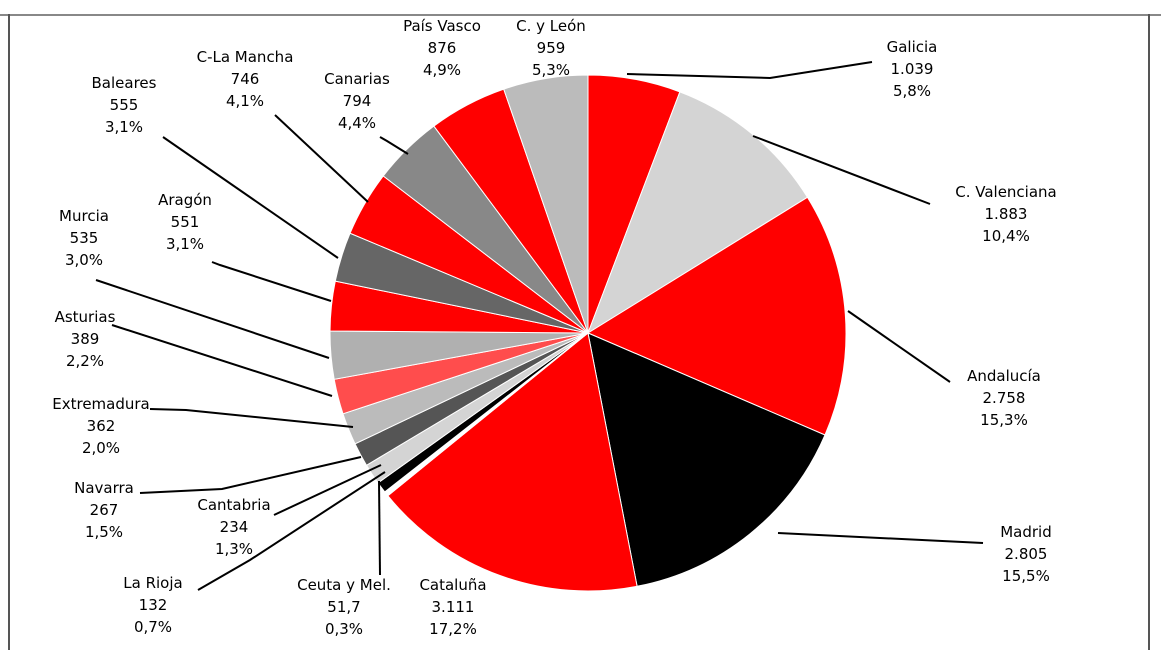 This screenshot has height=650, width=1161. What do you see at coordinates (344, 629) in the screenshot?
I see `slice-percent-label: 0,3%` at bounding box center [344, 629].